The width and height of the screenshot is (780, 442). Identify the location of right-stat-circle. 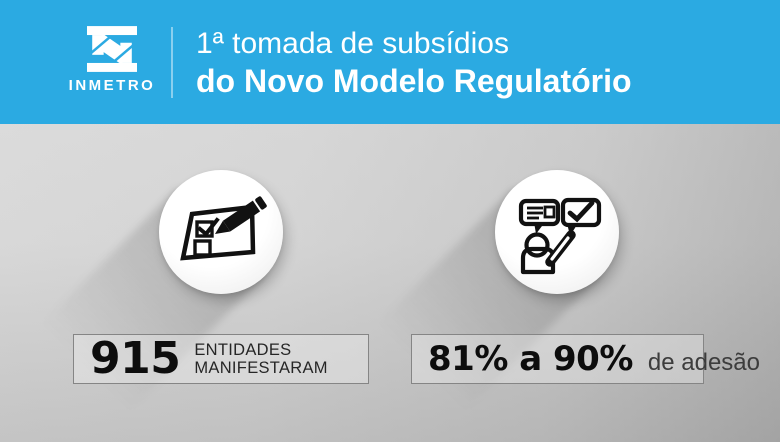
(557, 232).